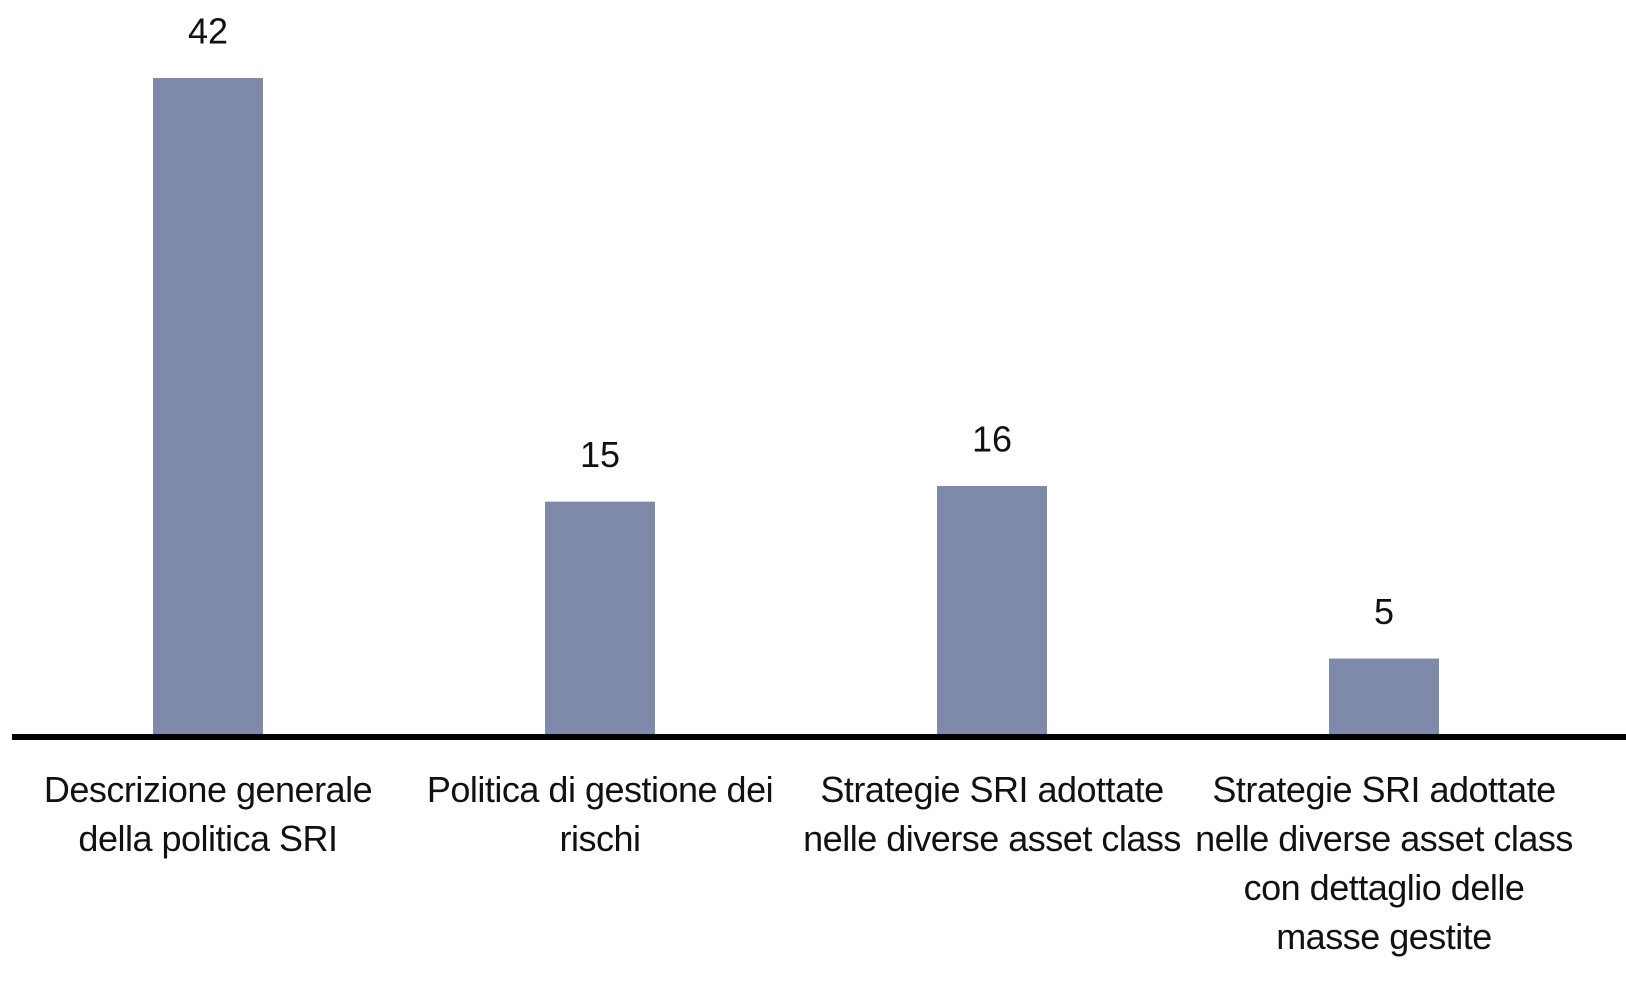 The width and height of the screenshot is (1626, 995). I want to click on x-tick-label: Descrizione generale della politica SRI, so click(208, 814).